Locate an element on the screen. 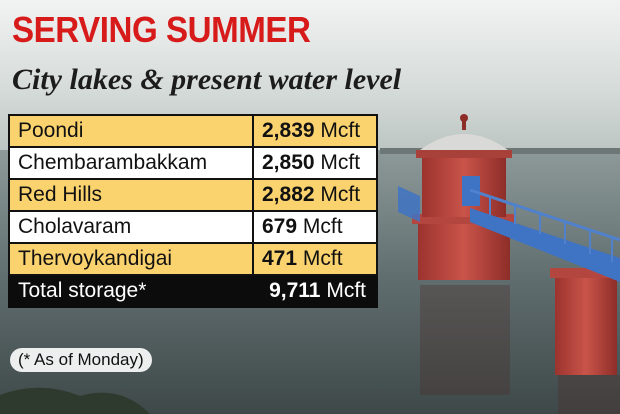 The width and height of the screenshot is (620, 414). lake-level: 679 Mcft is located at coordinates (315, 227).